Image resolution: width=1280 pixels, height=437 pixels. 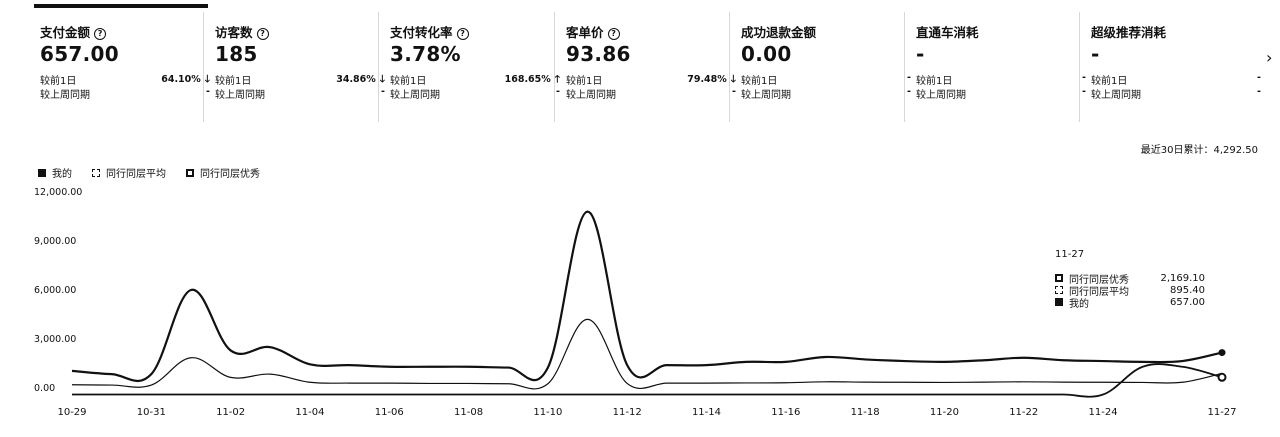 I want to click on metric-title: 超级推荐消耗, so click(x=1129, y=32).